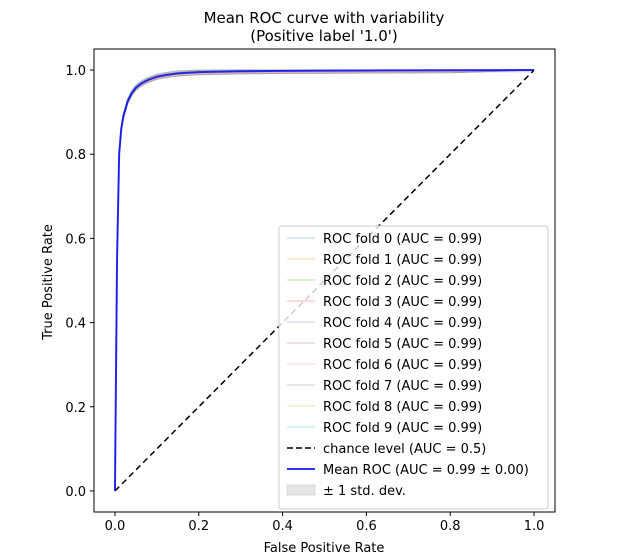  What do you see at coordinates (324, 18) in the screenshot?
I see `chart-title: Mean ROC curve with variability` at bounding box center [324, 18].